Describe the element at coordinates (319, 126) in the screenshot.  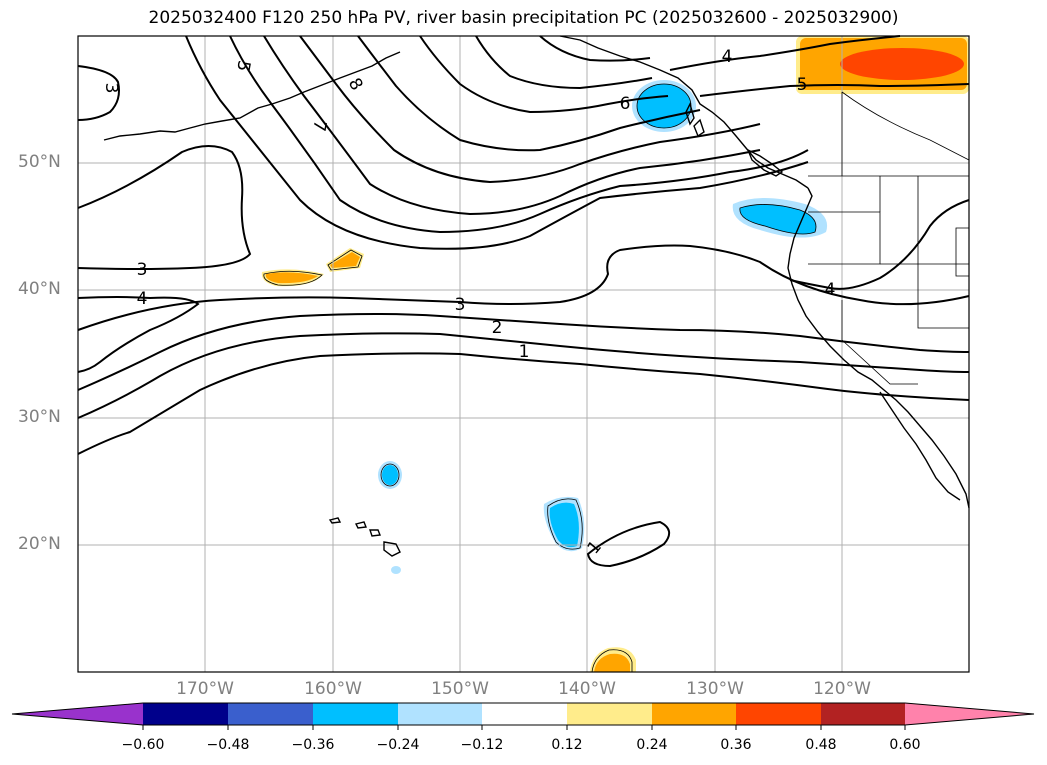
I see `contour-label: 7` at that location.